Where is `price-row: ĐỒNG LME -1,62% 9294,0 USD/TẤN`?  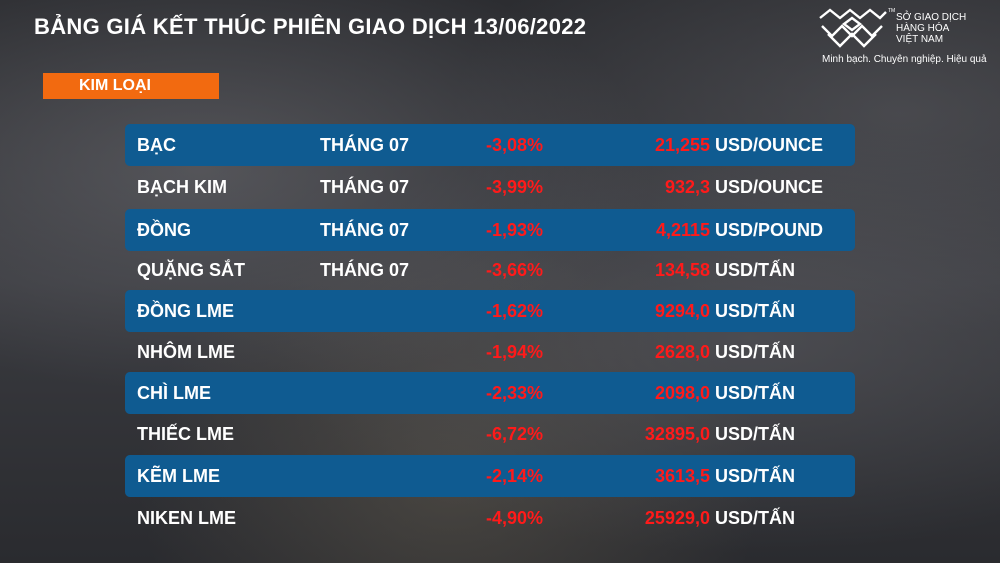 price-row: ĐỒNG LME -1,62% 9294,0 USD/TẤN is located at coordinates (490, 311).